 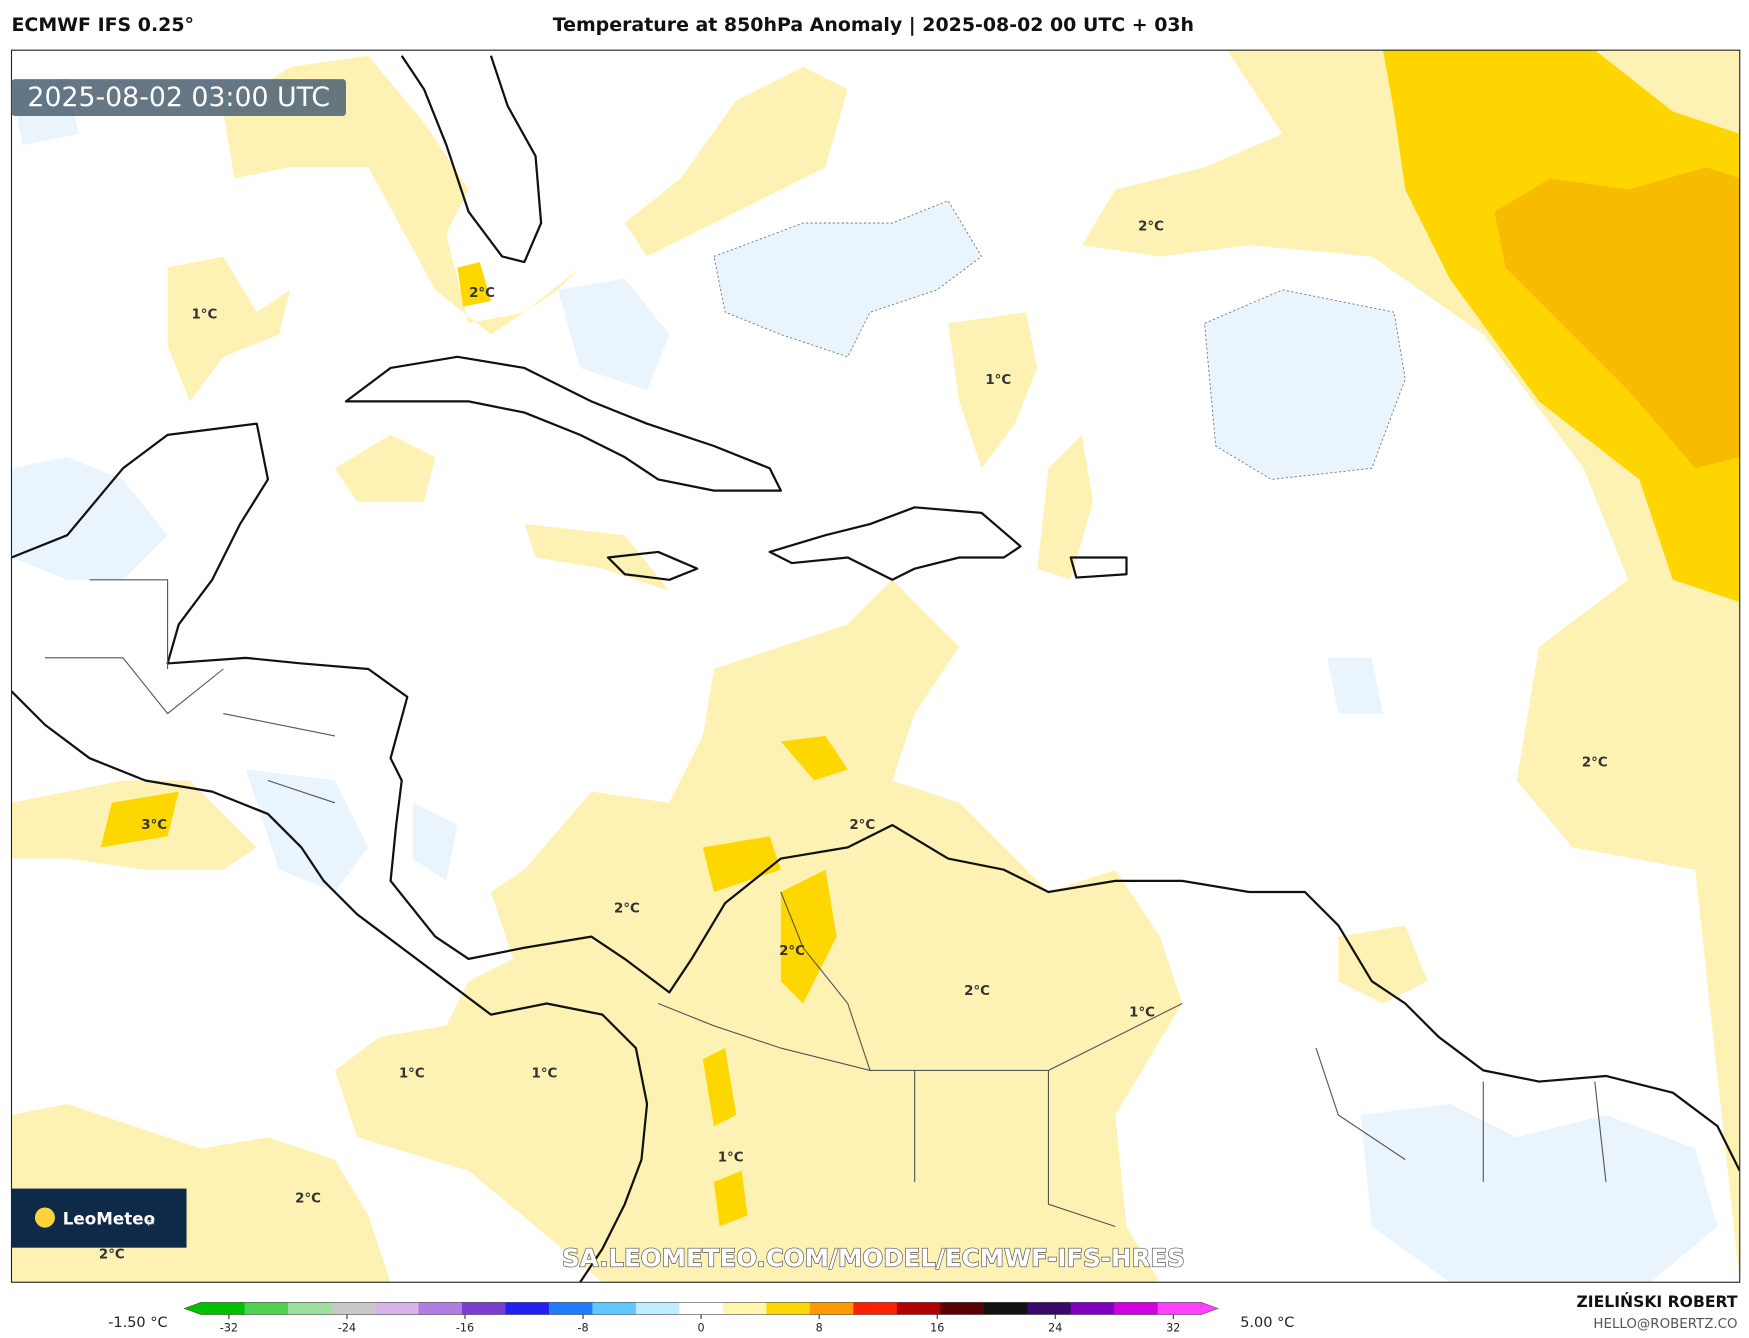 I want to click on timestamp: 2025-08-02 03:00 UTC, so click(x=178, y=97).